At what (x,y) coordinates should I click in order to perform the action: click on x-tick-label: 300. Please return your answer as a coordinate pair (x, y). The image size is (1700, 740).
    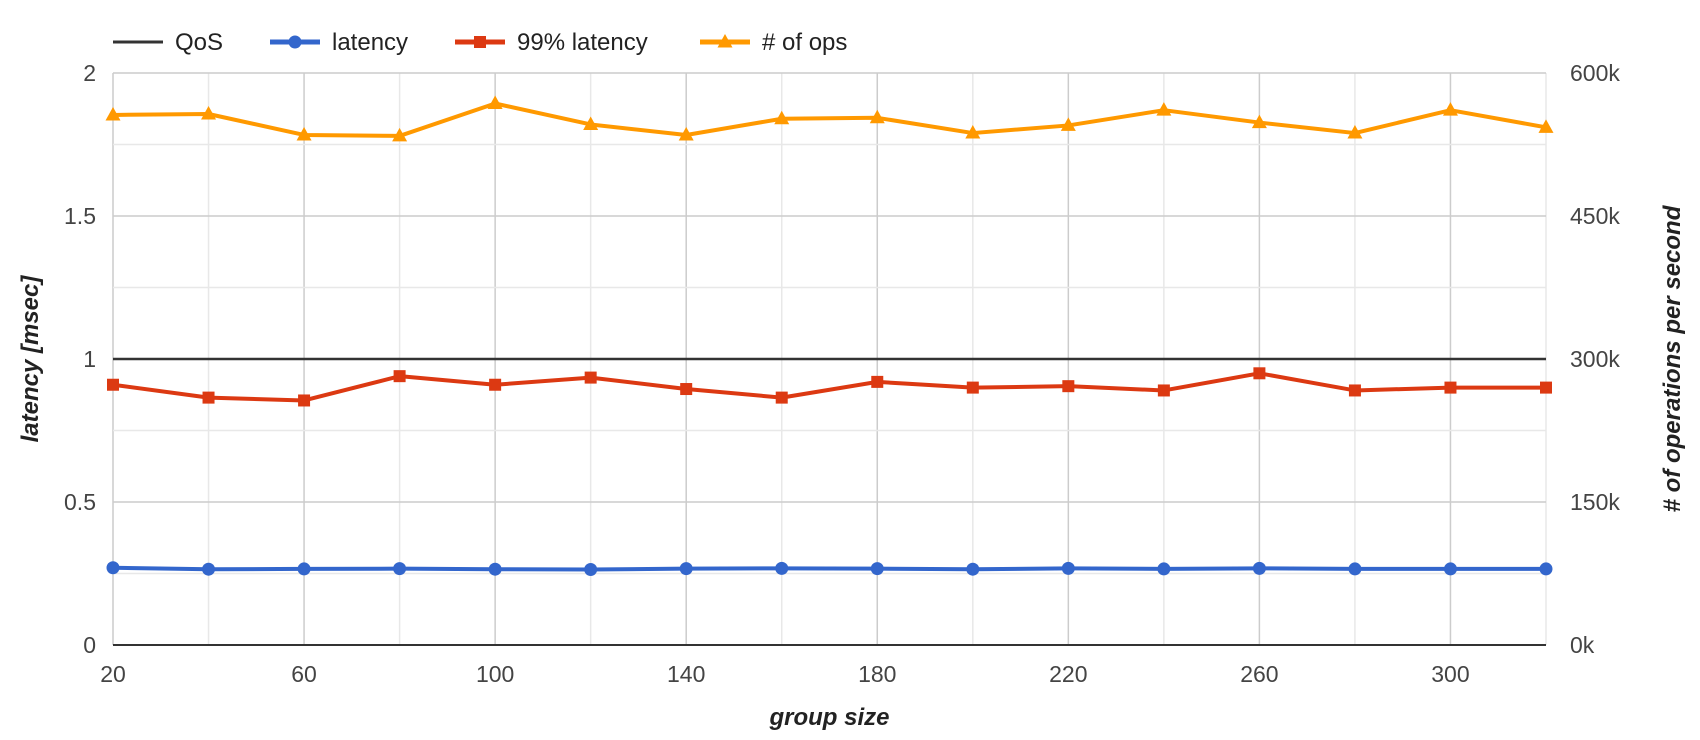
    Looking at the image, I should click on (1450, 674).